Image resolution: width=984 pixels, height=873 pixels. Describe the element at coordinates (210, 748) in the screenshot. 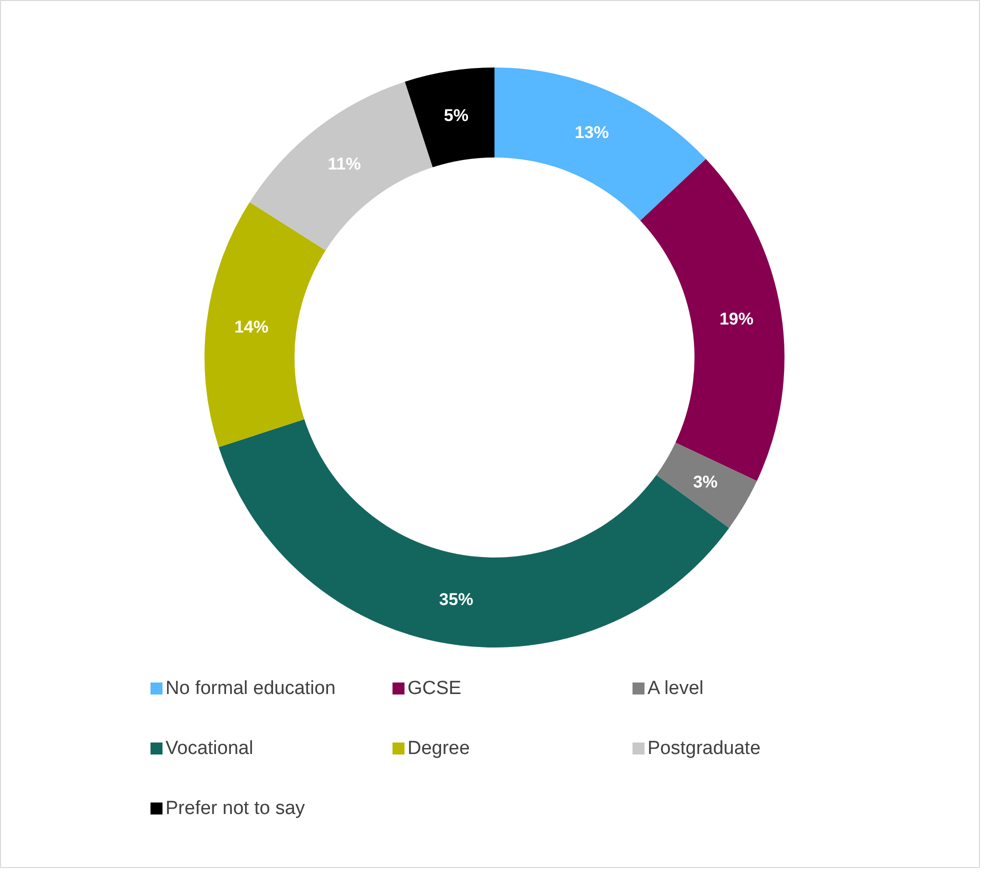

I see `legend-label: Vocational` at that location.